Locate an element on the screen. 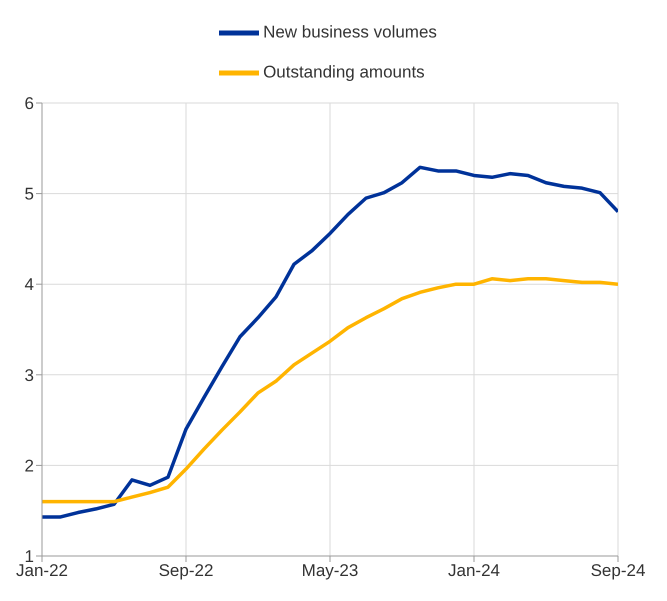 The width and height of the screenshot is (667, 601). y-tick-label: 4 is located at coordinates (29, 284).